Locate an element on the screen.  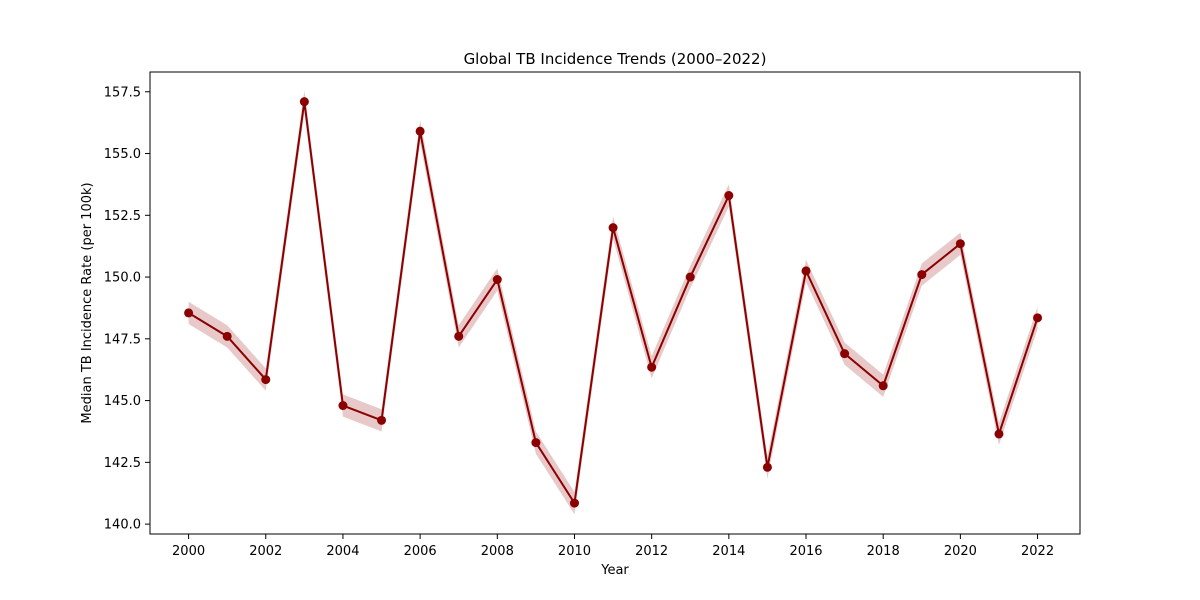
x-tick-label: 2002 is located at coordinates (265, 551).